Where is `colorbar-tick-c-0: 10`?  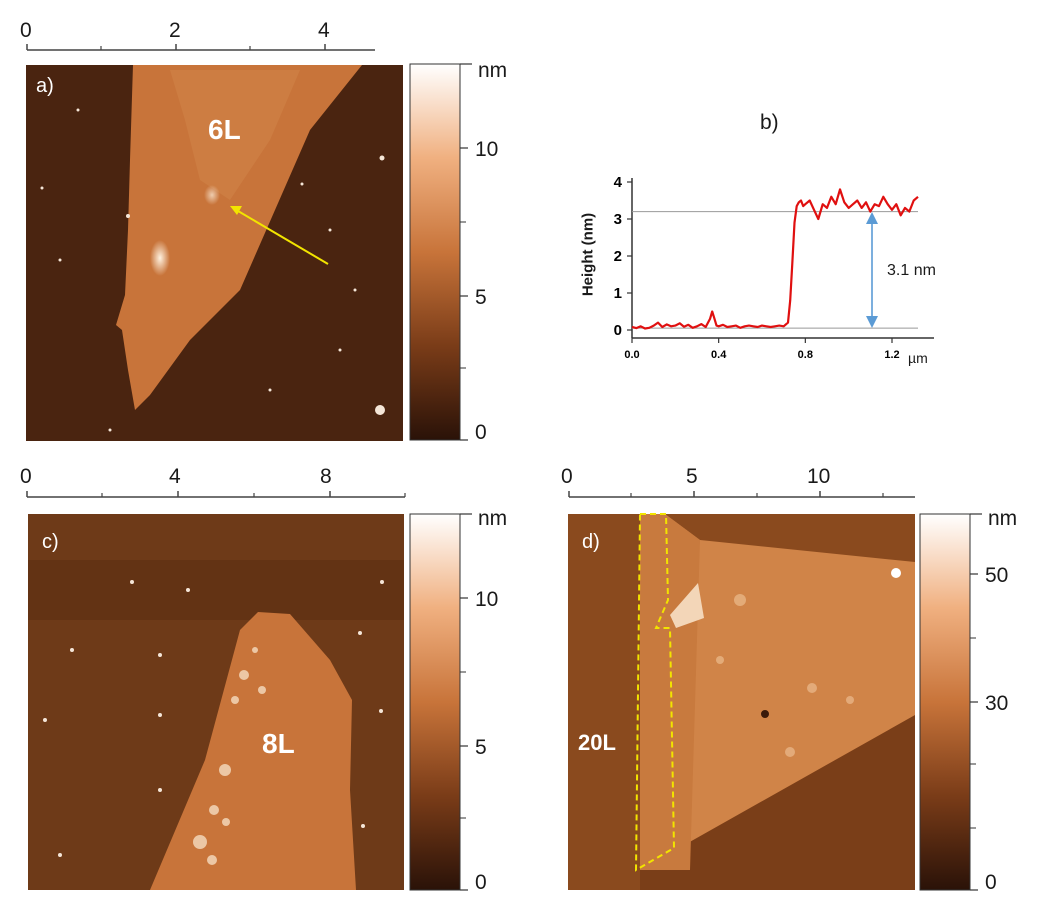
colorbar-tick-c-0: 10 is located at coordinates (487, 599).